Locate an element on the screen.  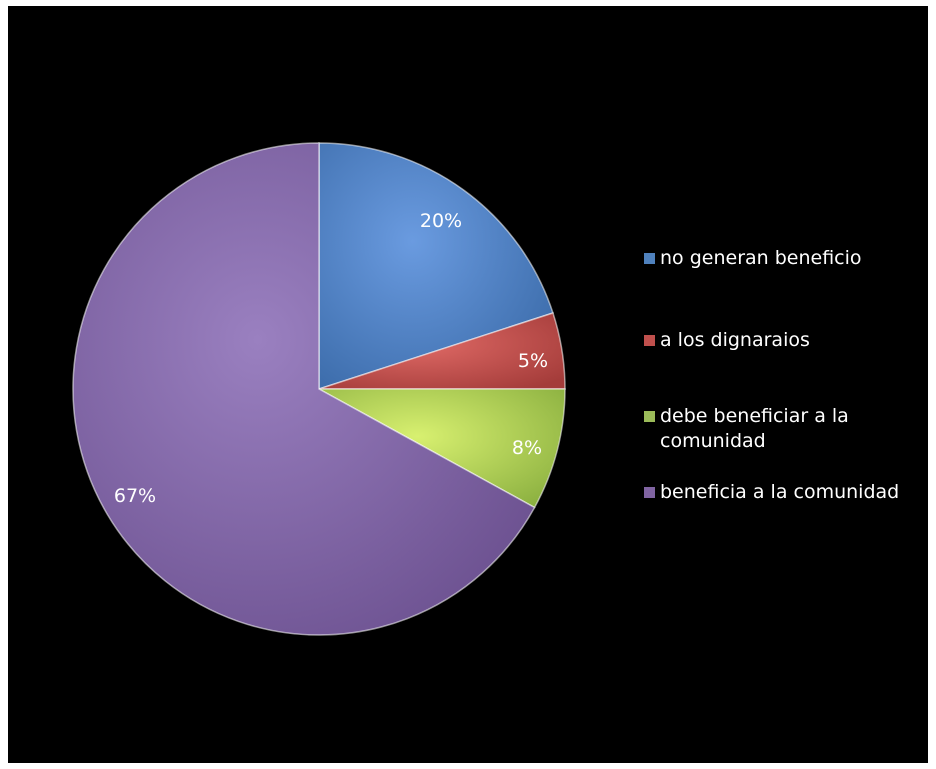
legend-label: debe beneficiar a la comunidad is located at coordinates (754, 428).